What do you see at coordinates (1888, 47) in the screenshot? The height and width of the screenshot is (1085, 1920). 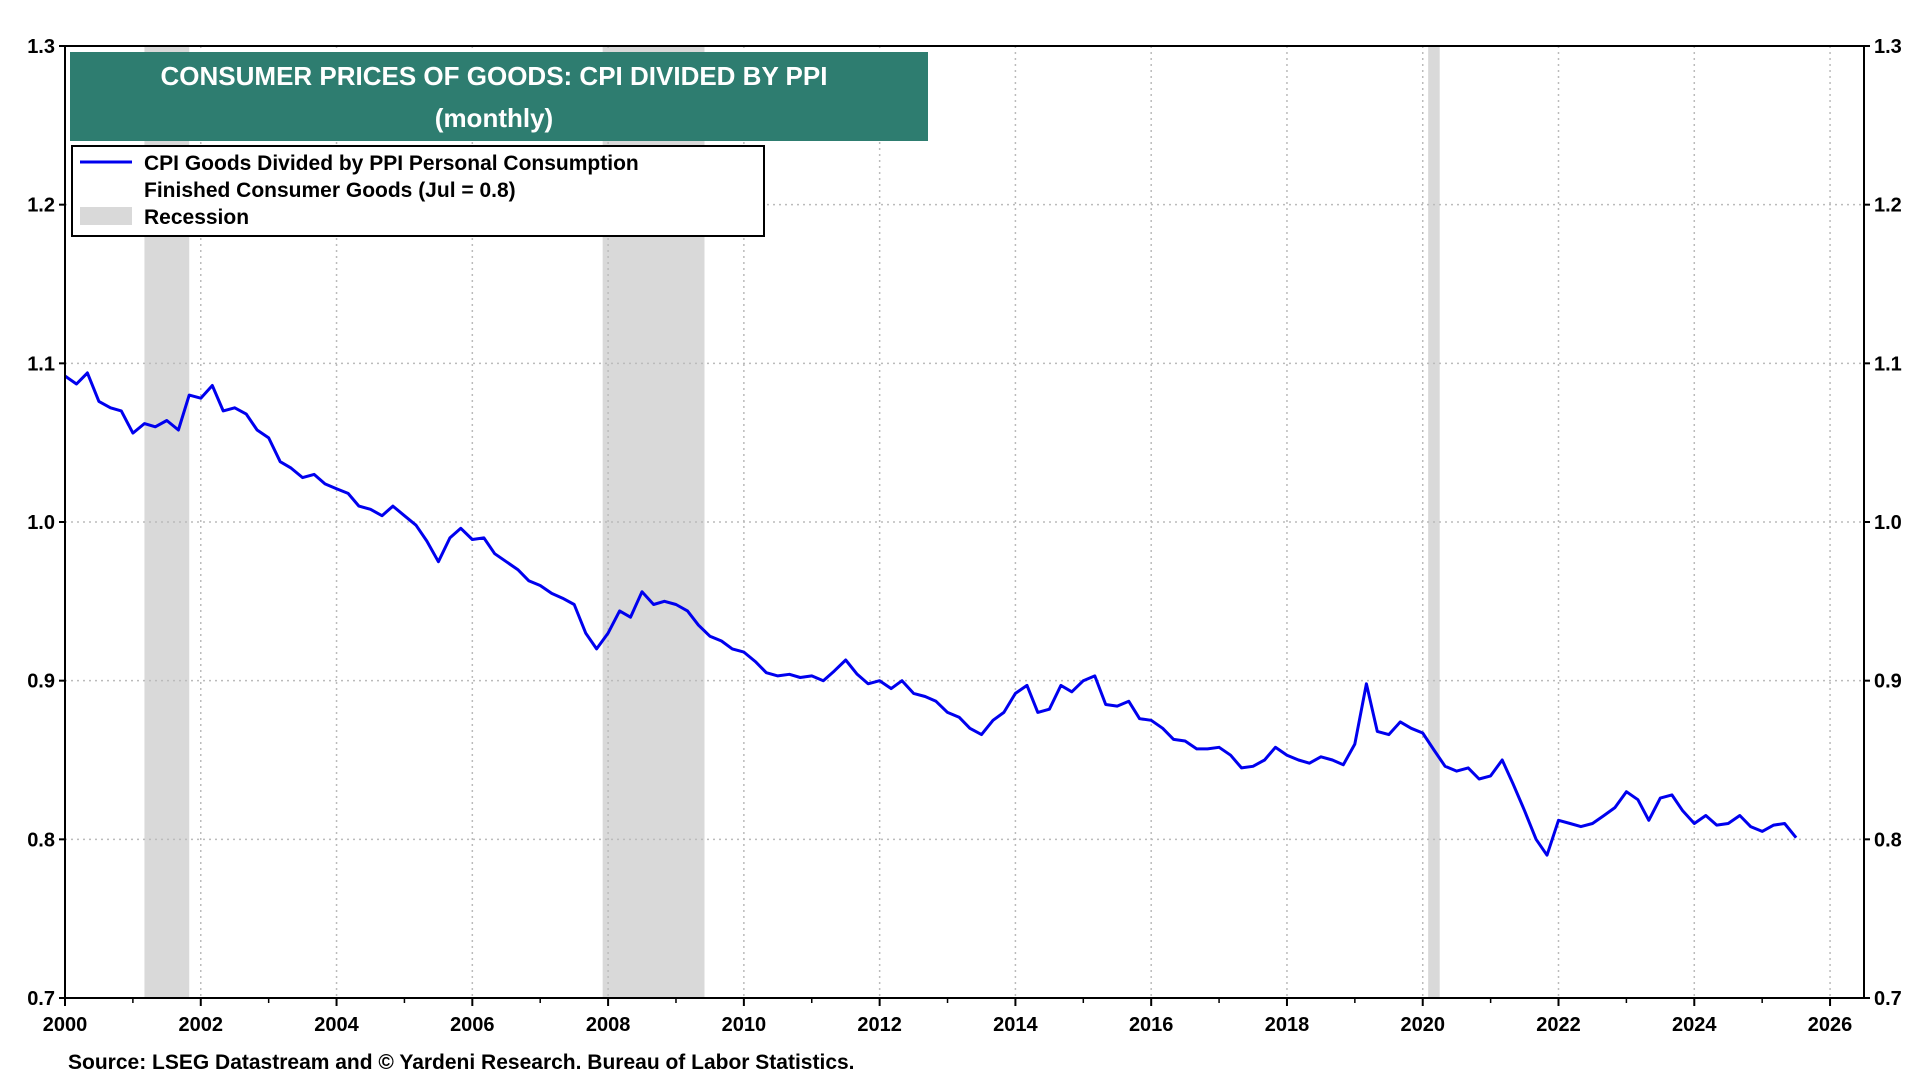 I see `y-tick-label-right-1.3: 1.3` at bounding box center [1888, 47].